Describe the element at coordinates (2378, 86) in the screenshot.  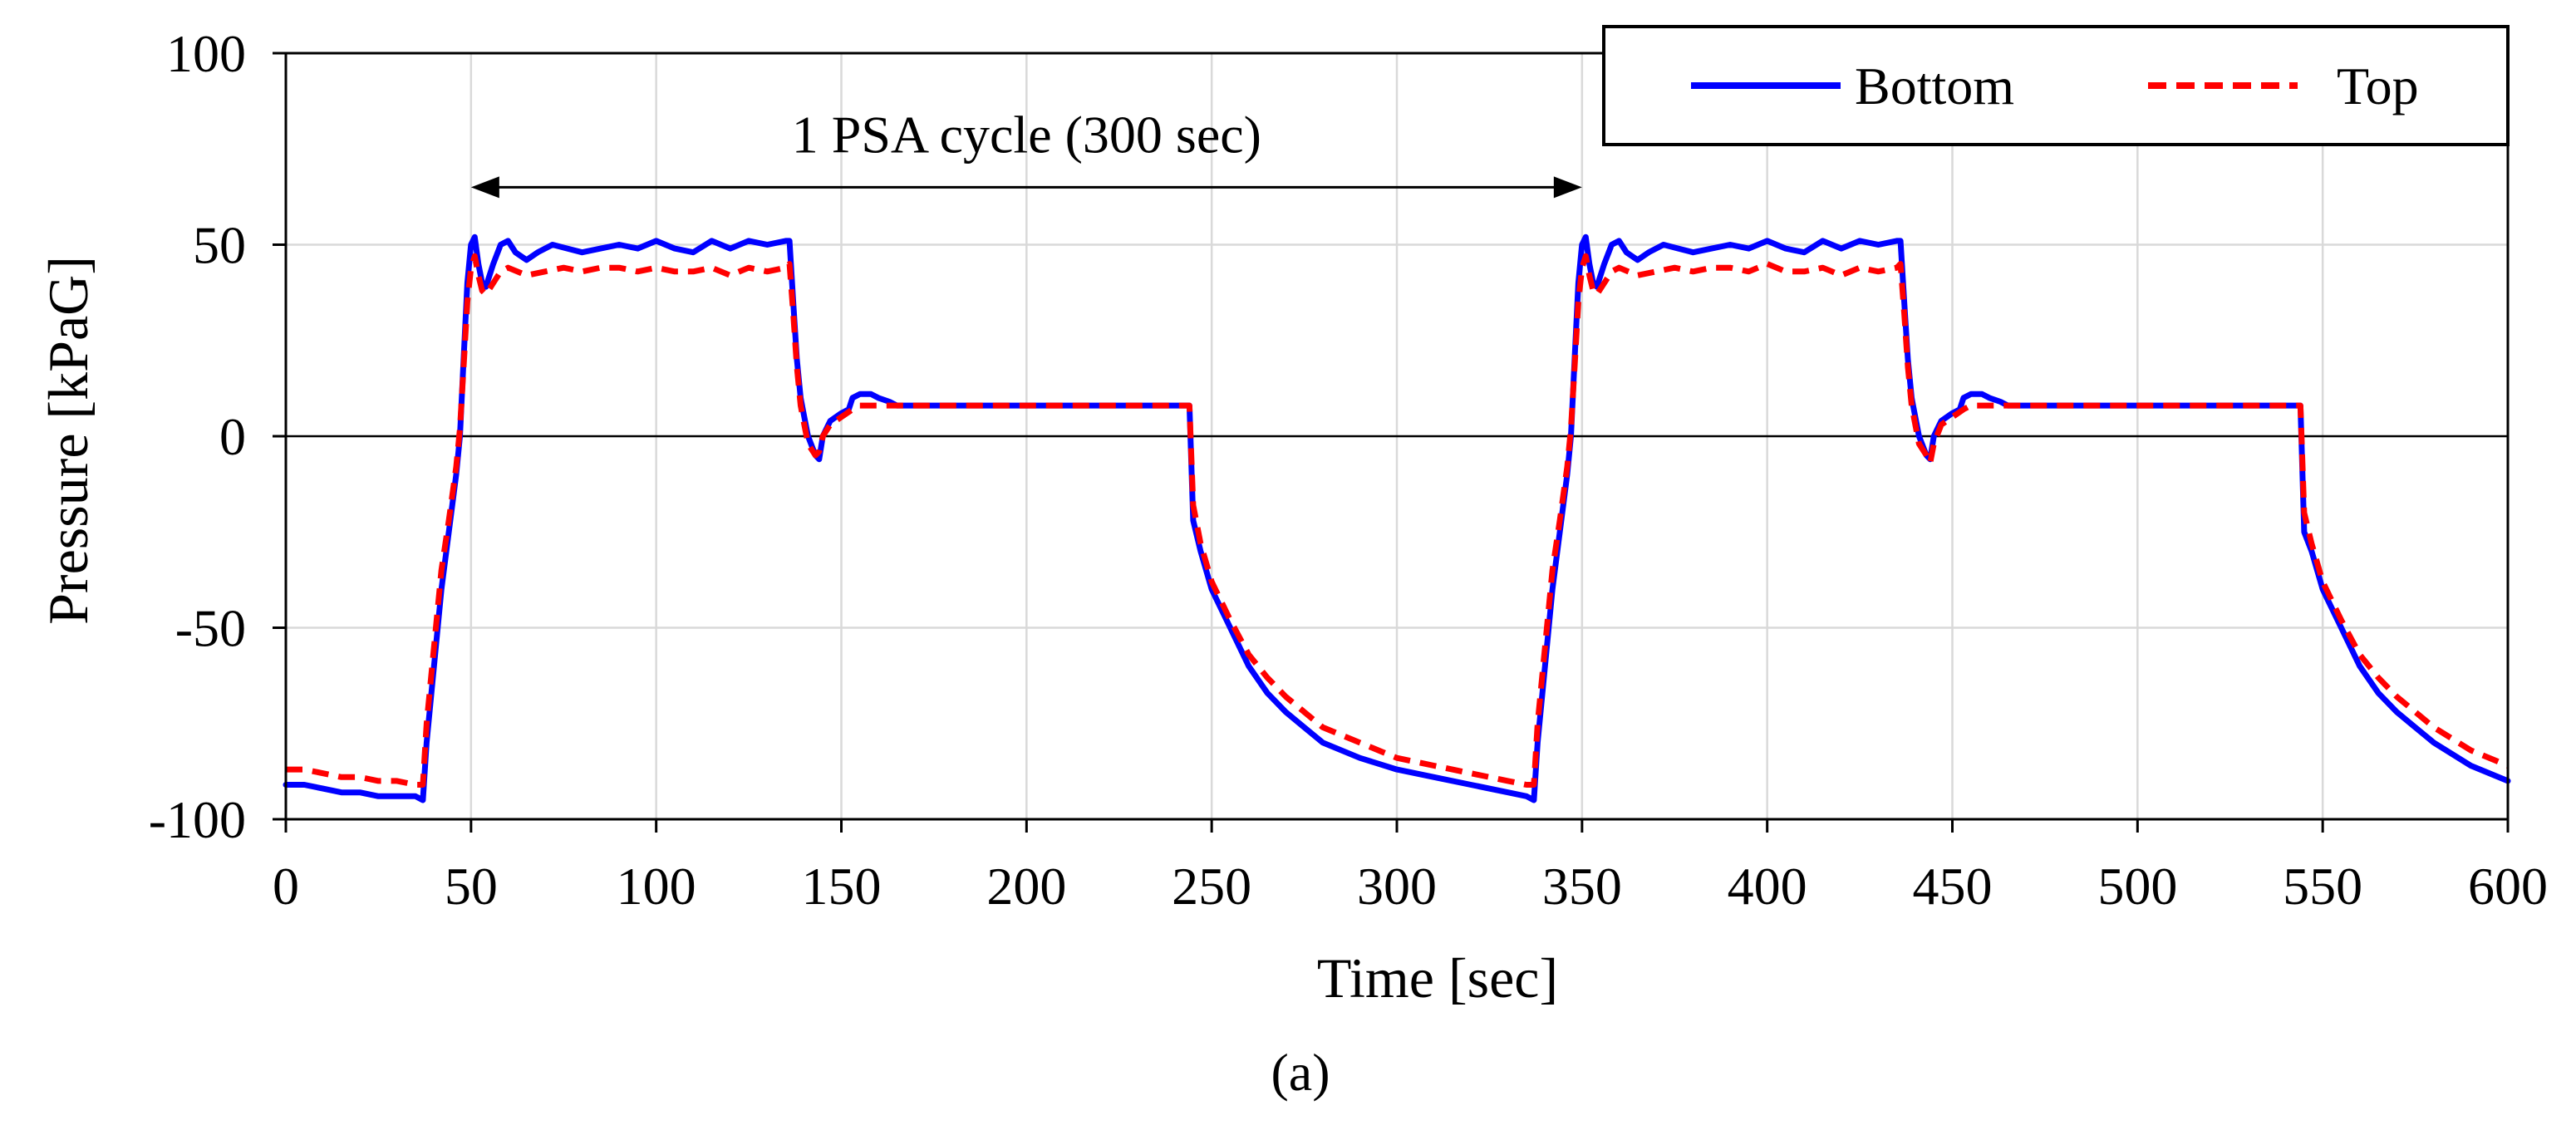
I see `legend-label-top: Top` at that location.